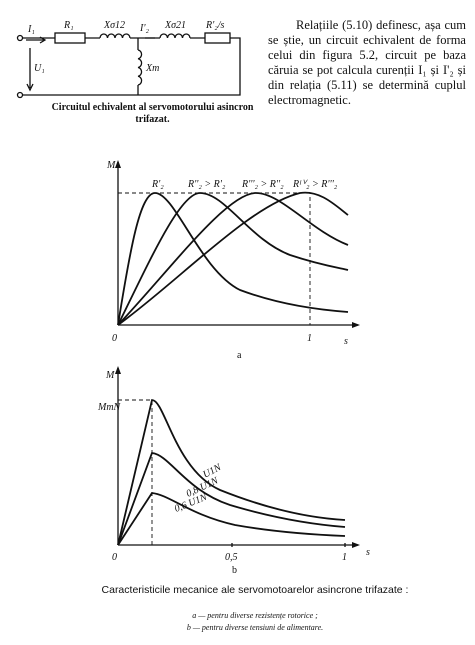  What do you see at coordinates (262, 184) in the screenshot?
I see `curve-label: R'''₂ > R''₂` at bounding box center [262, 184].